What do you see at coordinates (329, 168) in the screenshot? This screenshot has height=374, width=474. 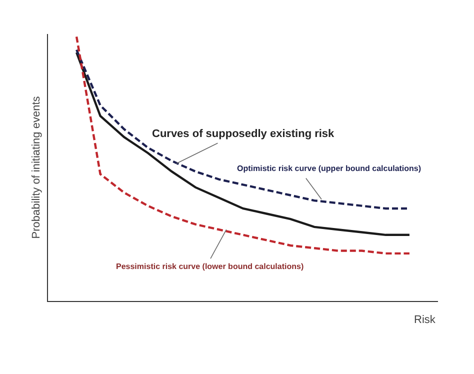 I see `annotation: Optimistic risk curve (upper bound calculations)` at bounding box center [329, 168].